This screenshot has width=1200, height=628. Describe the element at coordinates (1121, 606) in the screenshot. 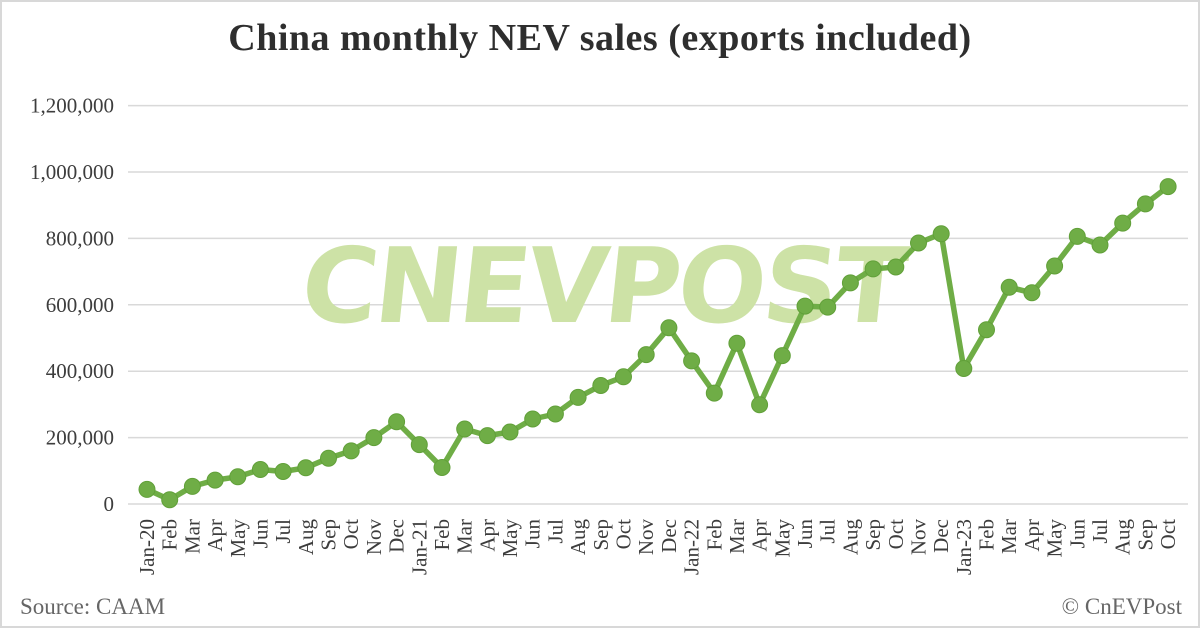

I see `copyright-caption: © CnEVPost` at that location.